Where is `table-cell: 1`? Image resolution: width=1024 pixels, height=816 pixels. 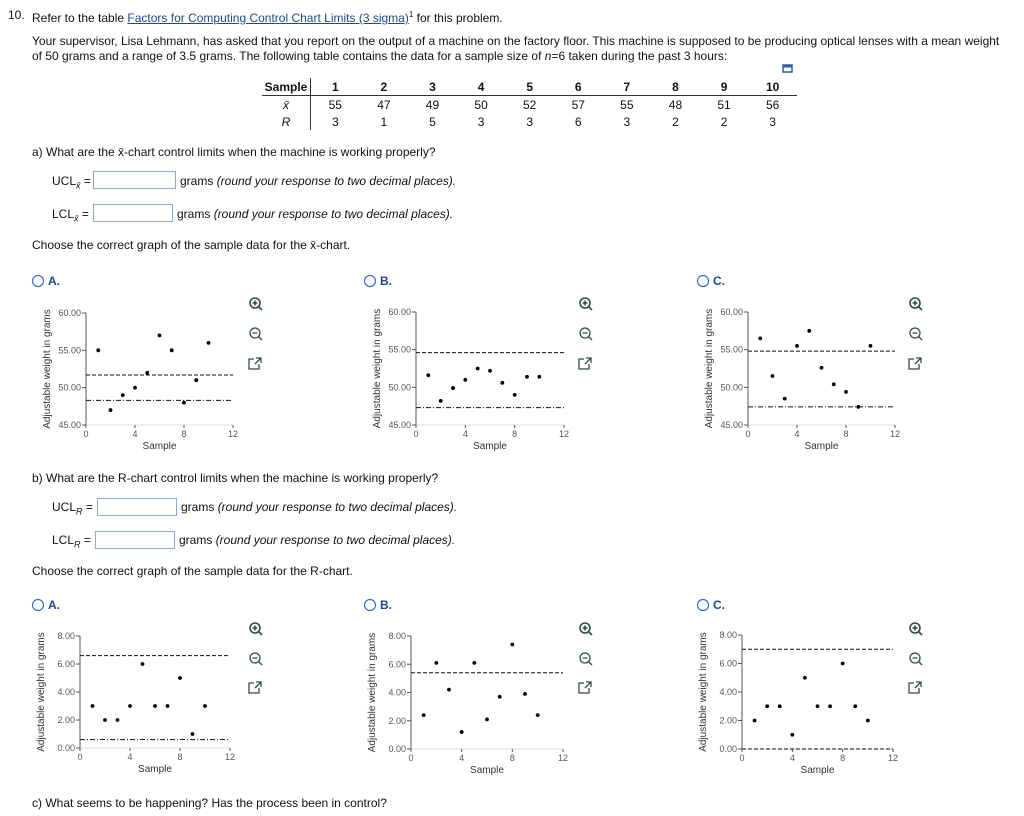
table-cell: 1 is located at coordinates (335, 87).